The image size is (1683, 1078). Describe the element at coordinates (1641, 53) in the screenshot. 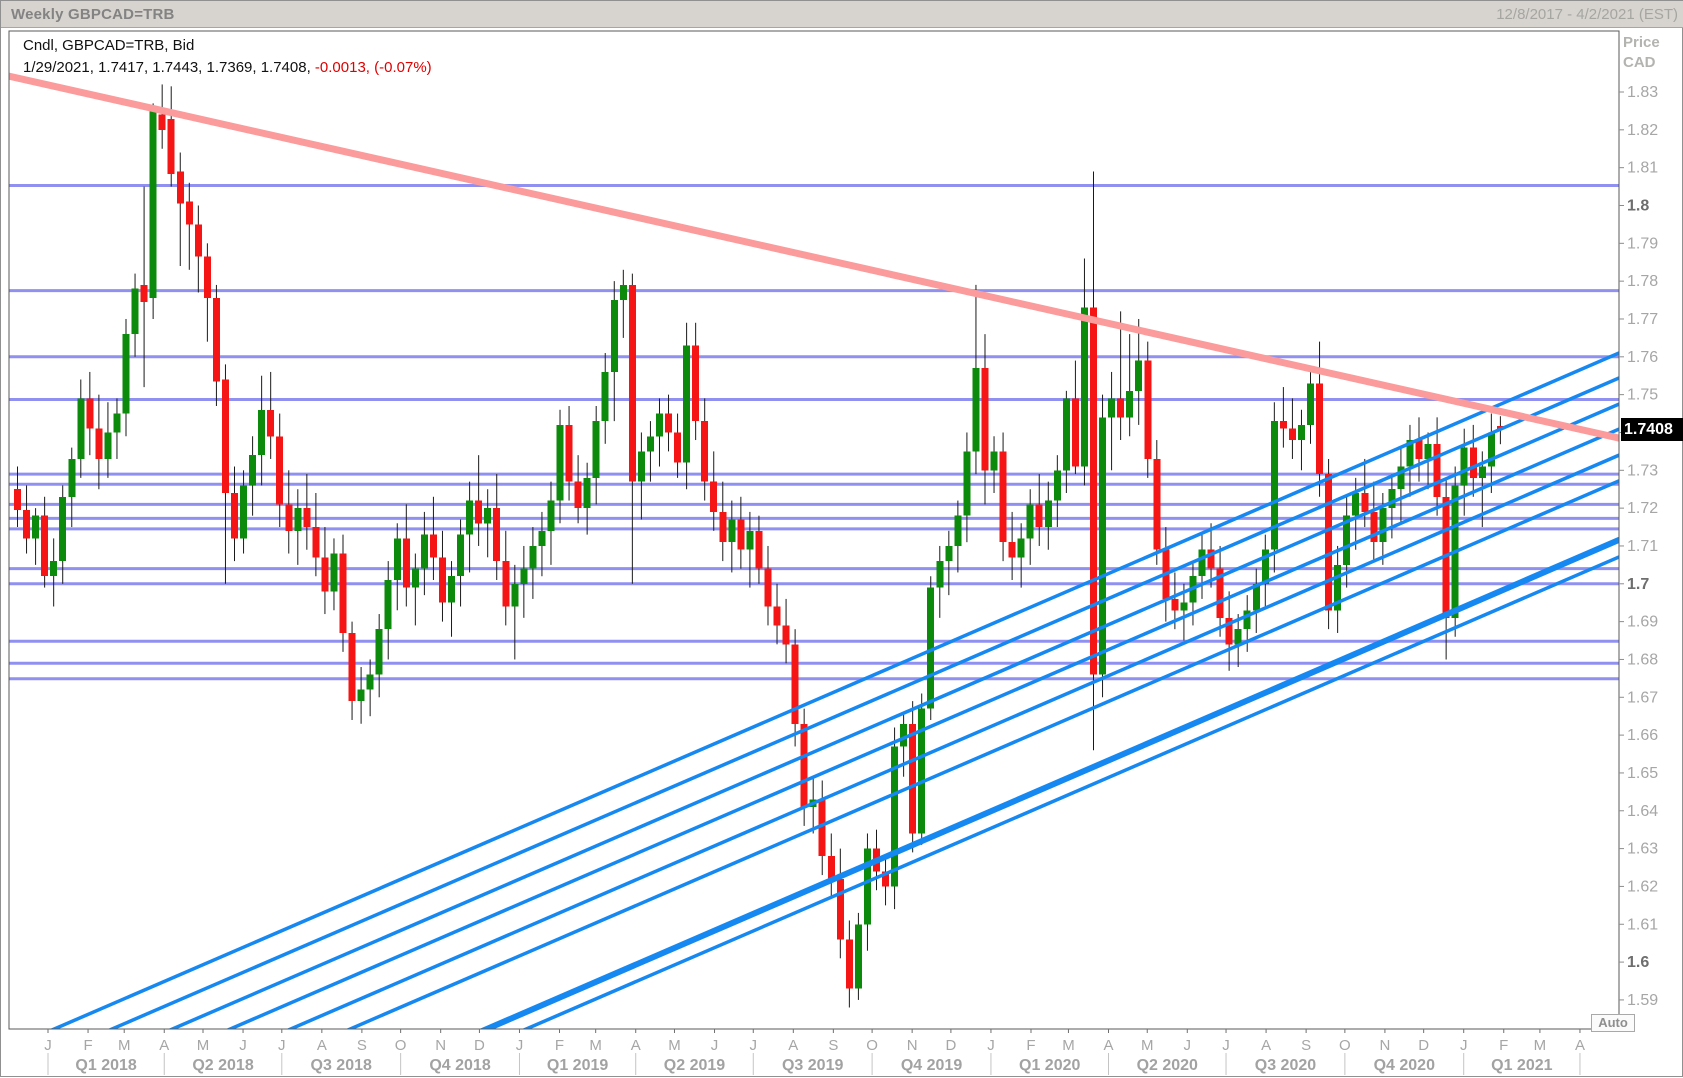

I see `price-axis-unit: Price CAD` at that location.